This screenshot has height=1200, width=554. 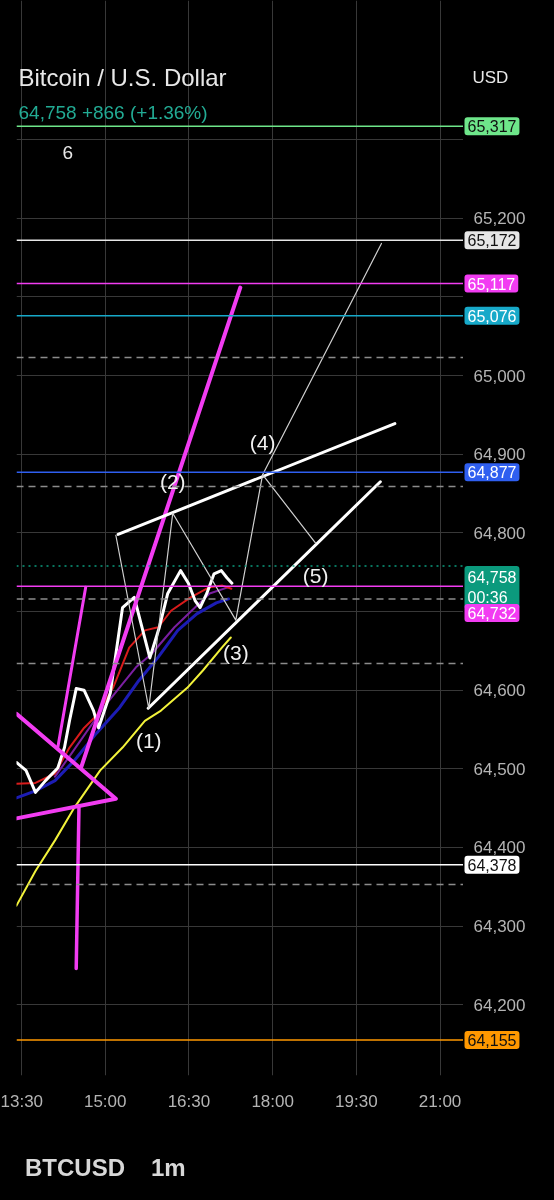 What do you see at coordinates (492, 316) in the screenshot?
I see `ref-line-label: 65,076` at bounding box center [492, 316].